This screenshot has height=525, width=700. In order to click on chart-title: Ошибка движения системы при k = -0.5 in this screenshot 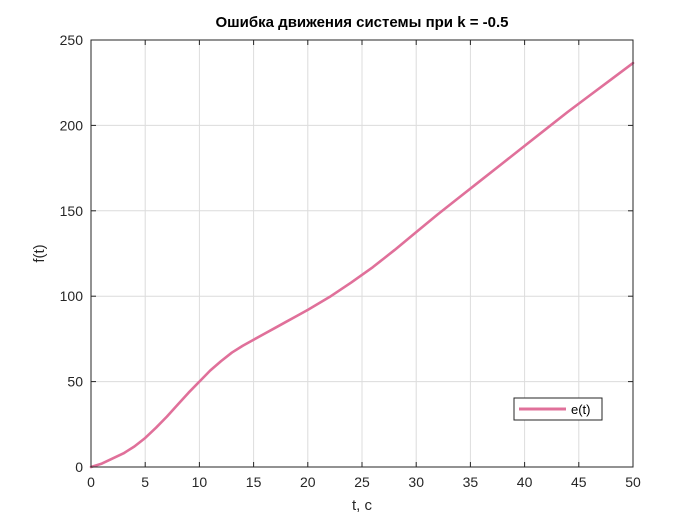, I will do `click(362, 22)`.